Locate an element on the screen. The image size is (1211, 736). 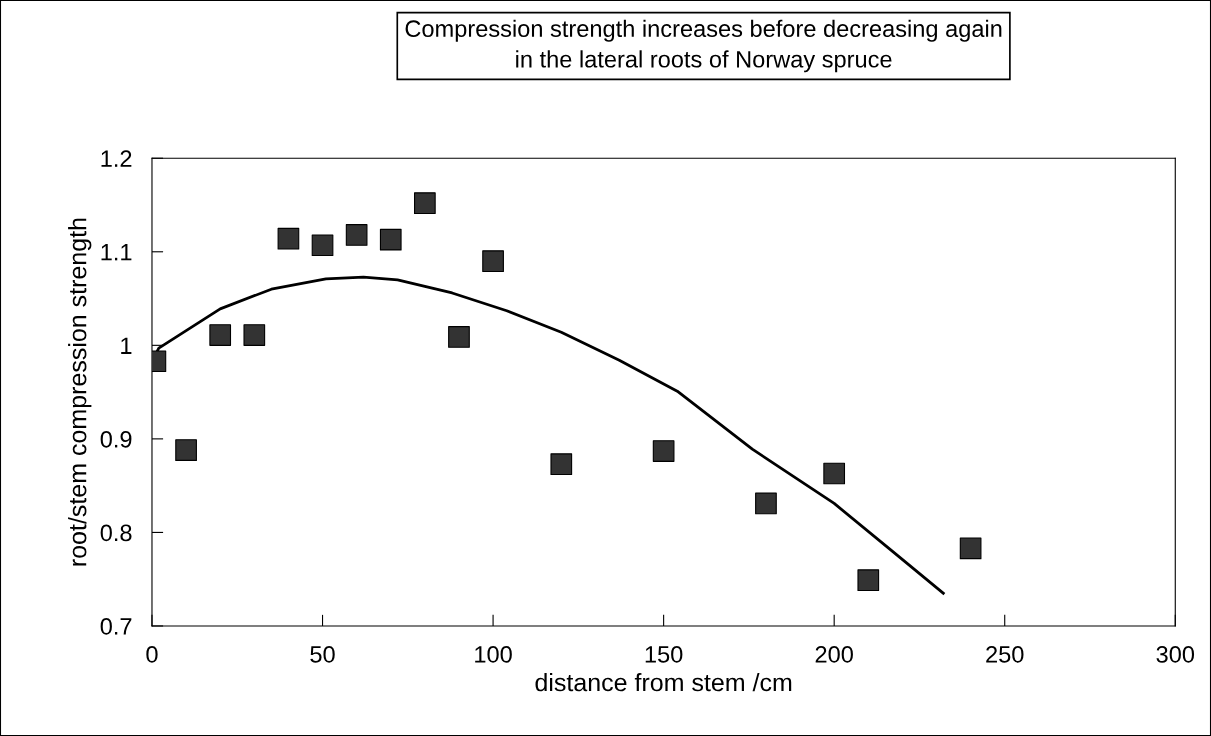
y-tick-label: 1.2 is located at coordinates (116, 158).